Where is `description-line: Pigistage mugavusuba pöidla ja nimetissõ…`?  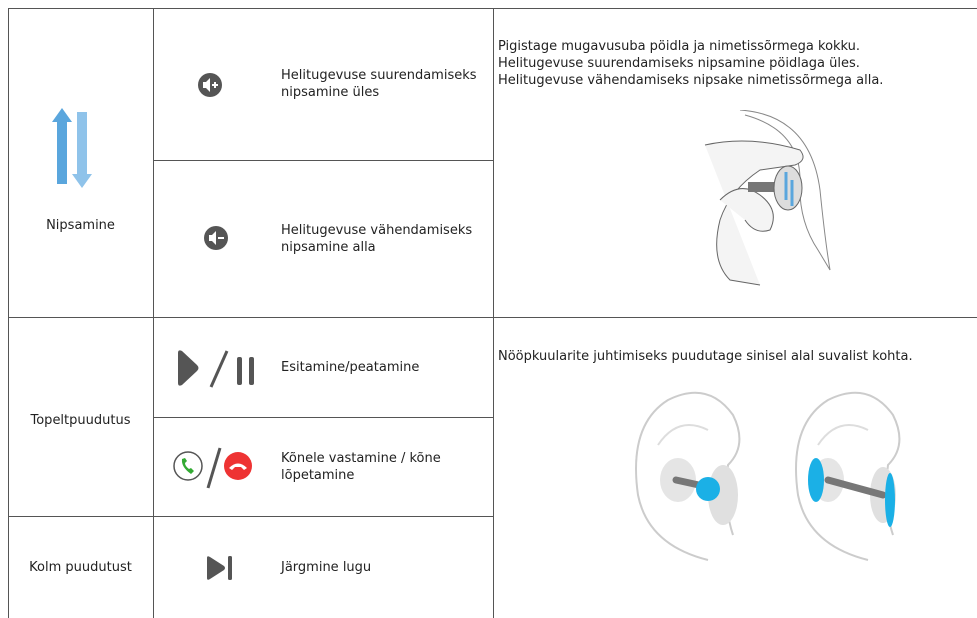
description-line: Pigistage mugavusuba pöidla ja nimetissõ… is located at coordinates (679, 46).